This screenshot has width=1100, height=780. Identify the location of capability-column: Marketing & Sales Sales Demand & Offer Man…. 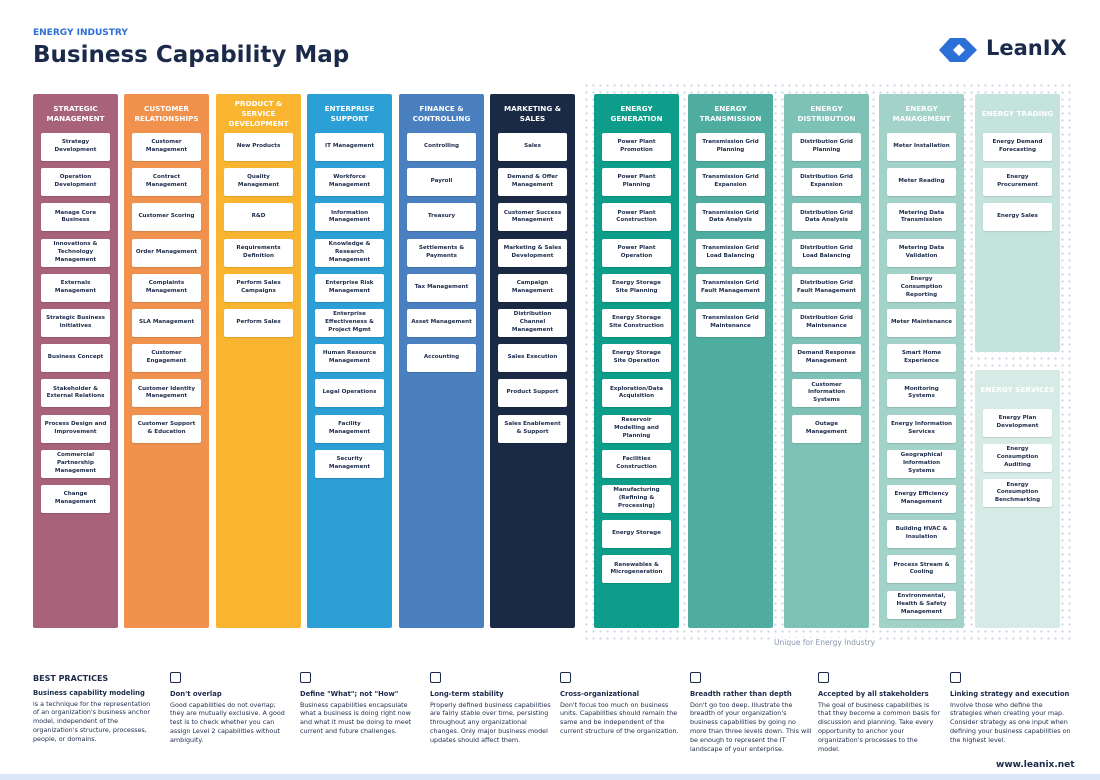
(532, 361).